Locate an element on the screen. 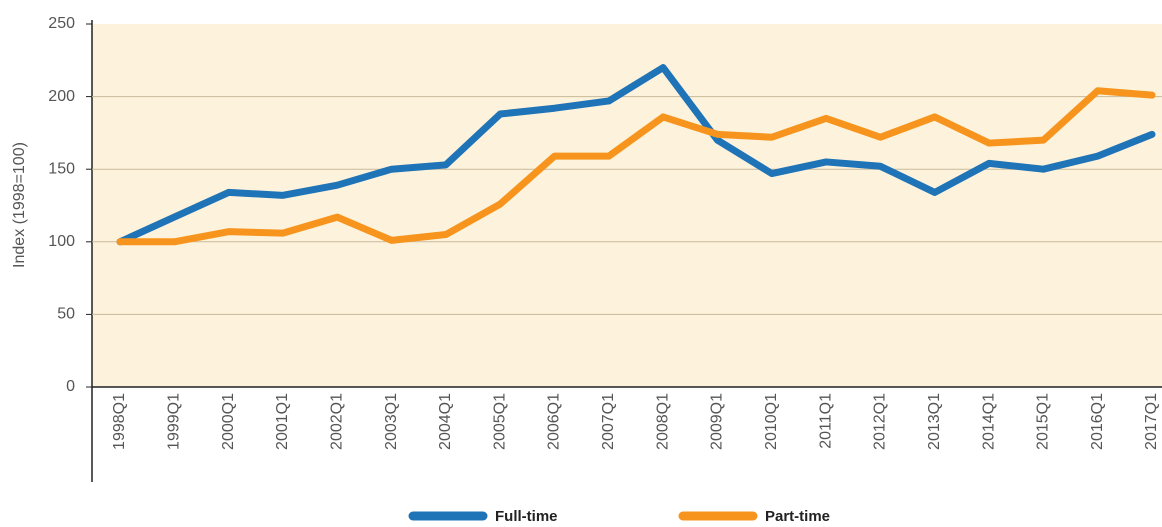 The height and width of the screenshot is (527, 1162). x-tick-label: 2017Q1 is located at coordinates (1151, 421).